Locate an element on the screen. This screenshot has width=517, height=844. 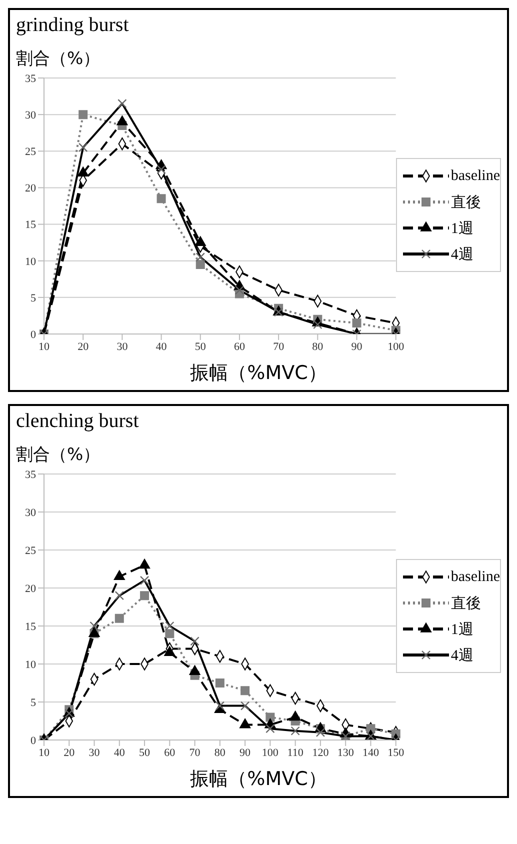
x-tick-label: 130 is located at coordinates (345, 752).